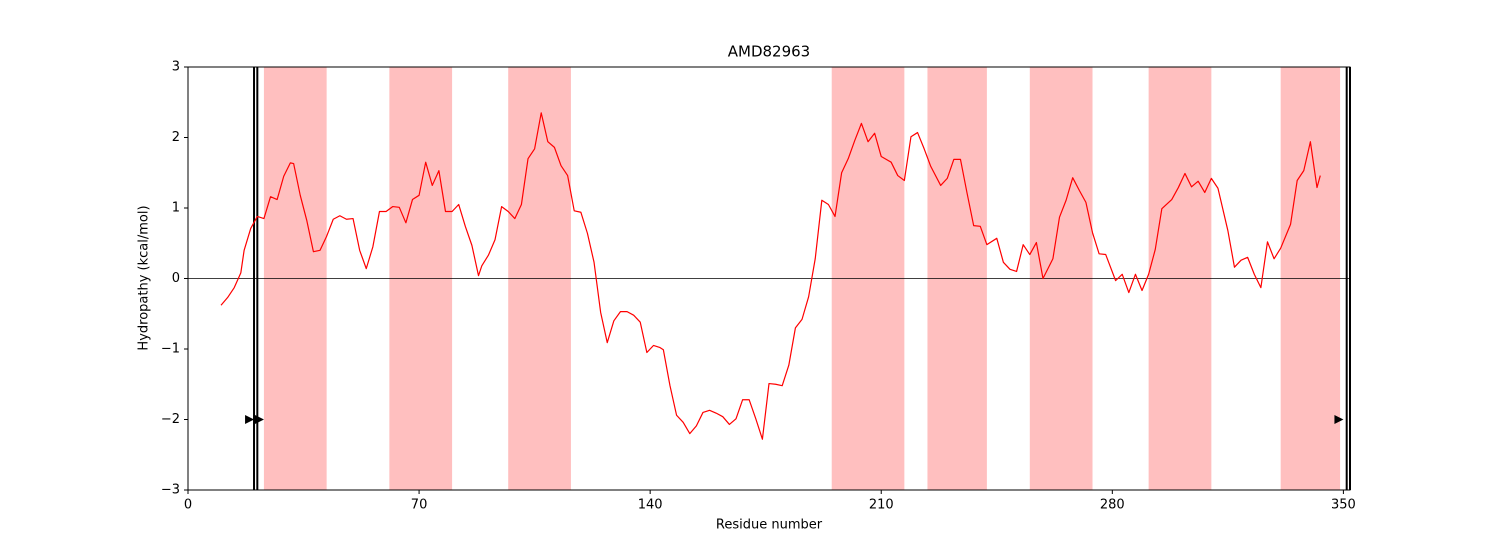 The image size is (1500, 550). What do you see at coordinates (881, 505) in the screenshot?
I see `x-tick-label: 210` at bounding box center [881, 505].